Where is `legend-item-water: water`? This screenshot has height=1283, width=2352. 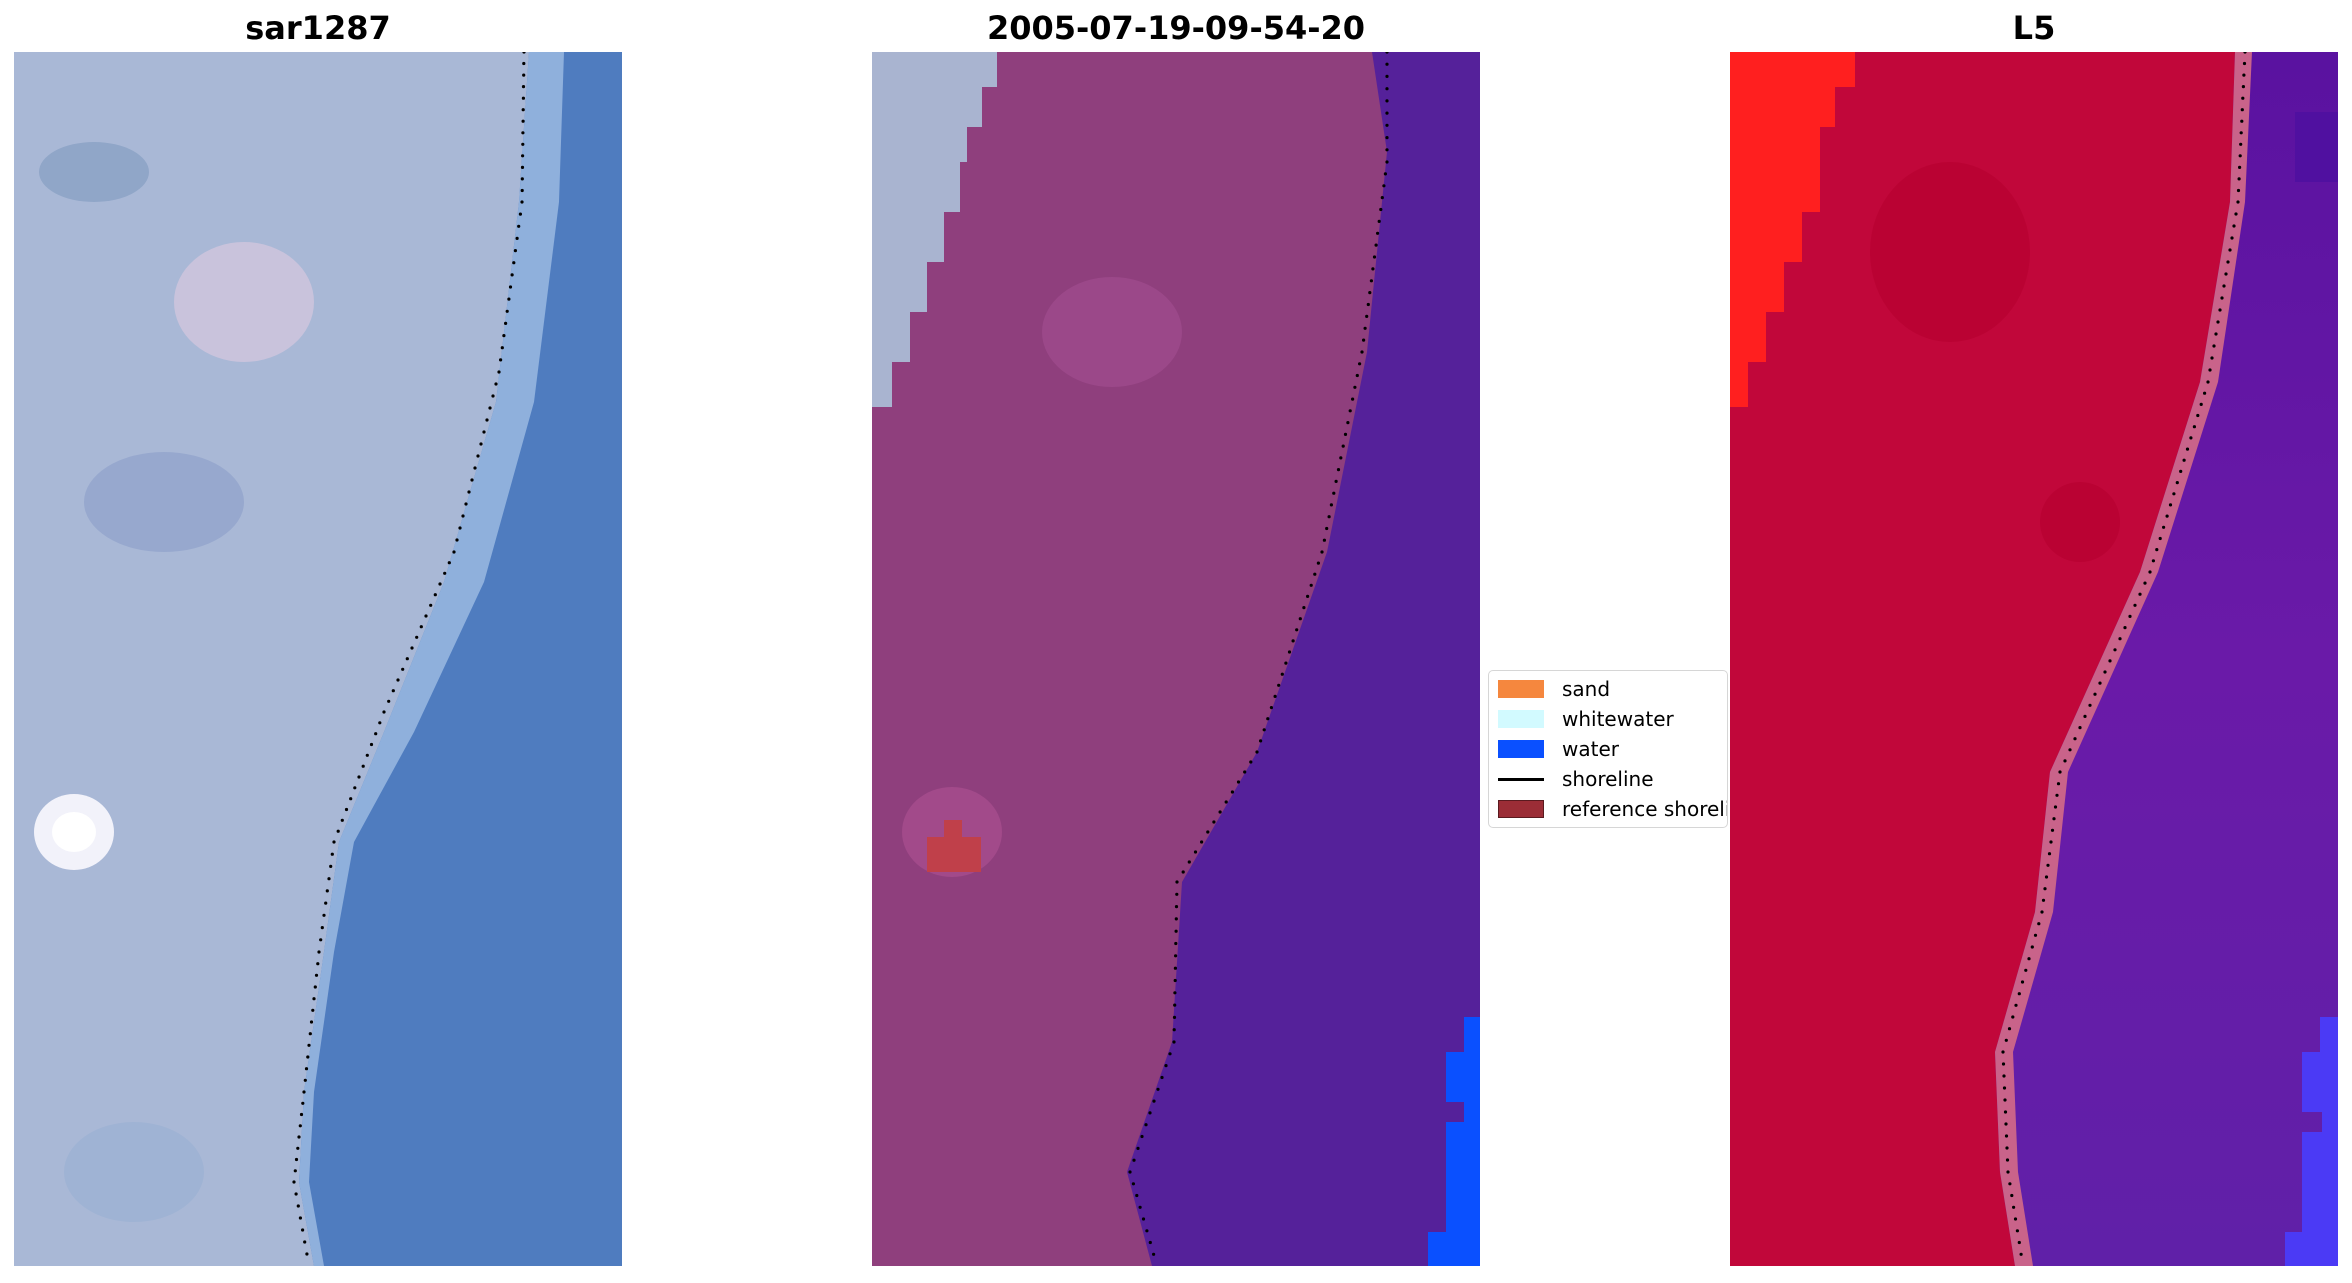 legend-item-water: water is located at coordinates (1558, 749).